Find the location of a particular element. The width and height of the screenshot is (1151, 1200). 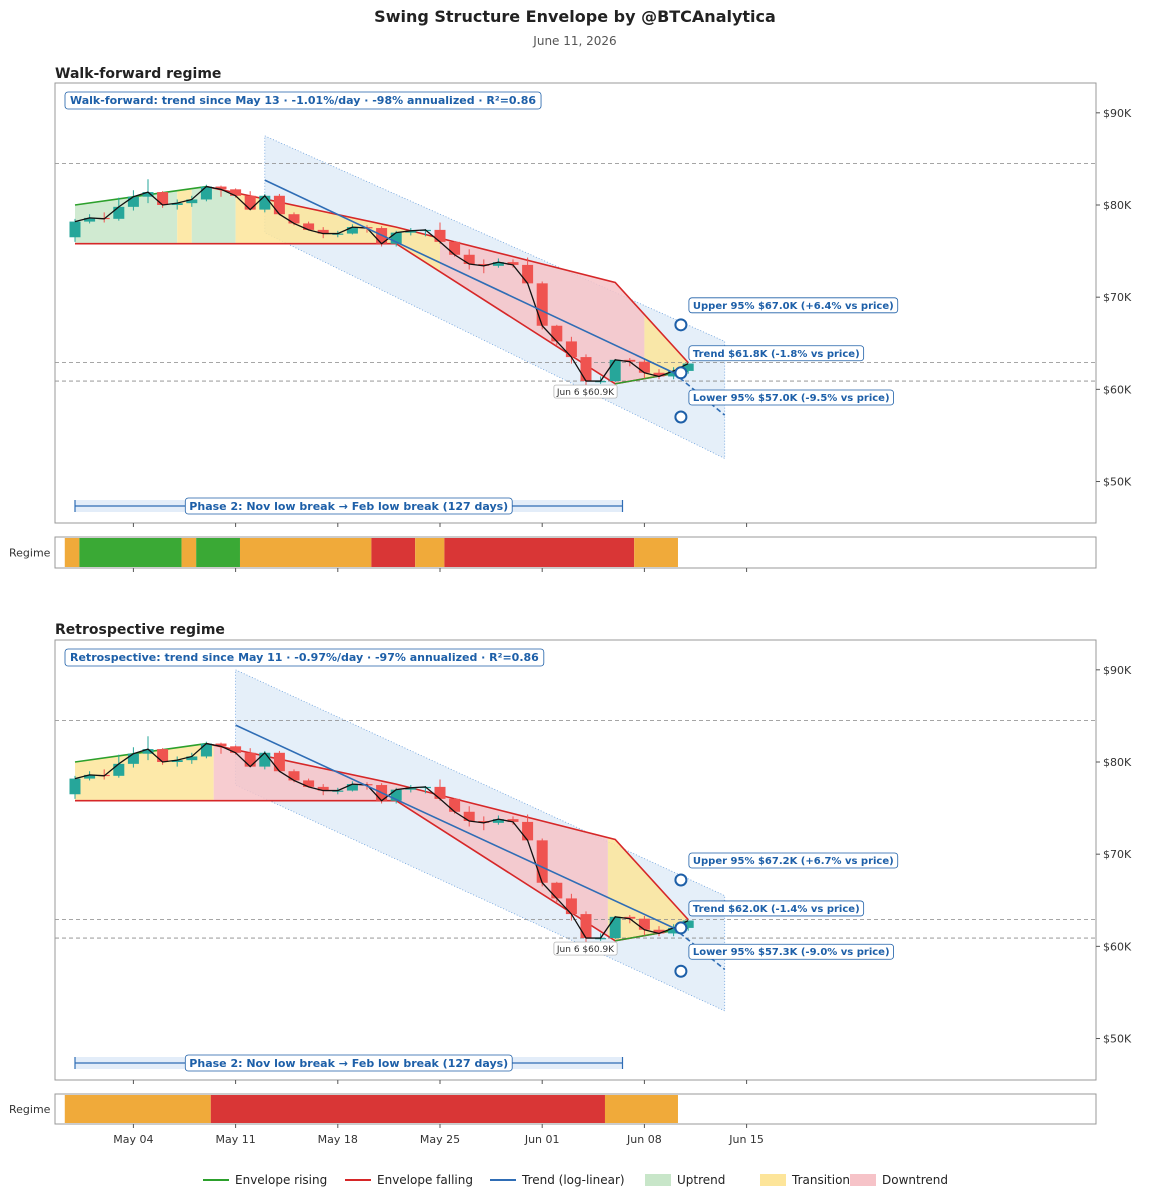

regime-label: Regime is located at coordinates (30, 1109).